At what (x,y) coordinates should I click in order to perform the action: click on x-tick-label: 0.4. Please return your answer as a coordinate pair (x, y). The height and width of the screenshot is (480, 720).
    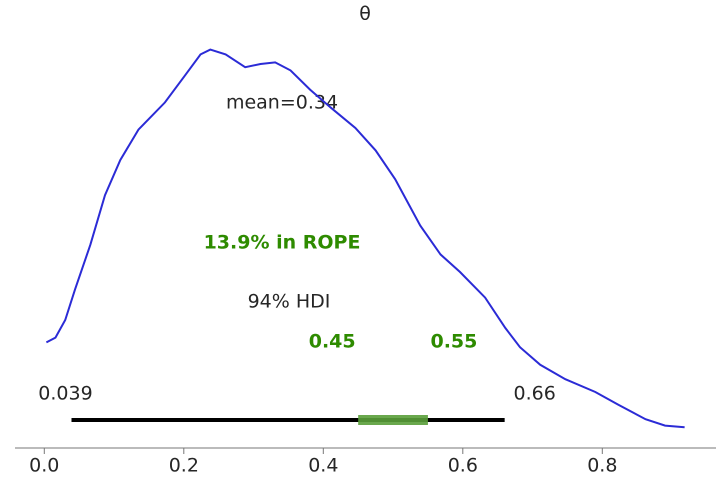
    Looking at the image, I should click on (323, 466).